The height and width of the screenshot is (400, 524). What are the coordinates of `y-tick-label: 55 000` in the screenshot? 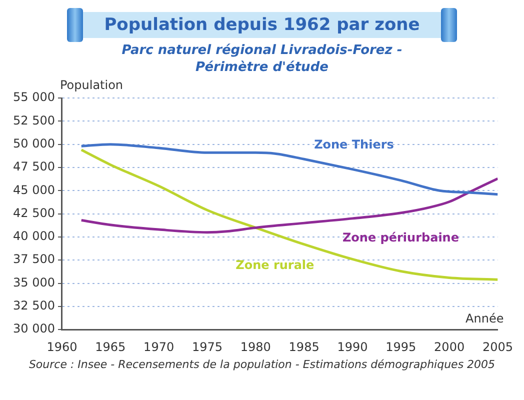 It's located at (33, 97).